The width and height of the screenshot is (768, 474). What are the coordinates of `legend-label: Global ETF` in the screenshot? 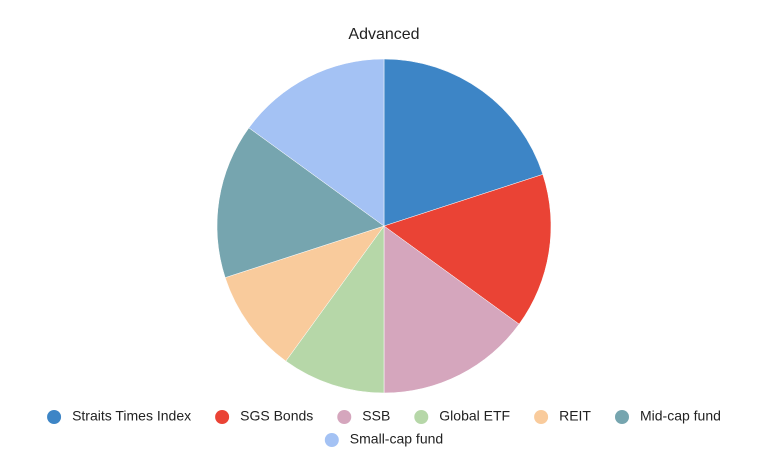 It's located at (474, 416).